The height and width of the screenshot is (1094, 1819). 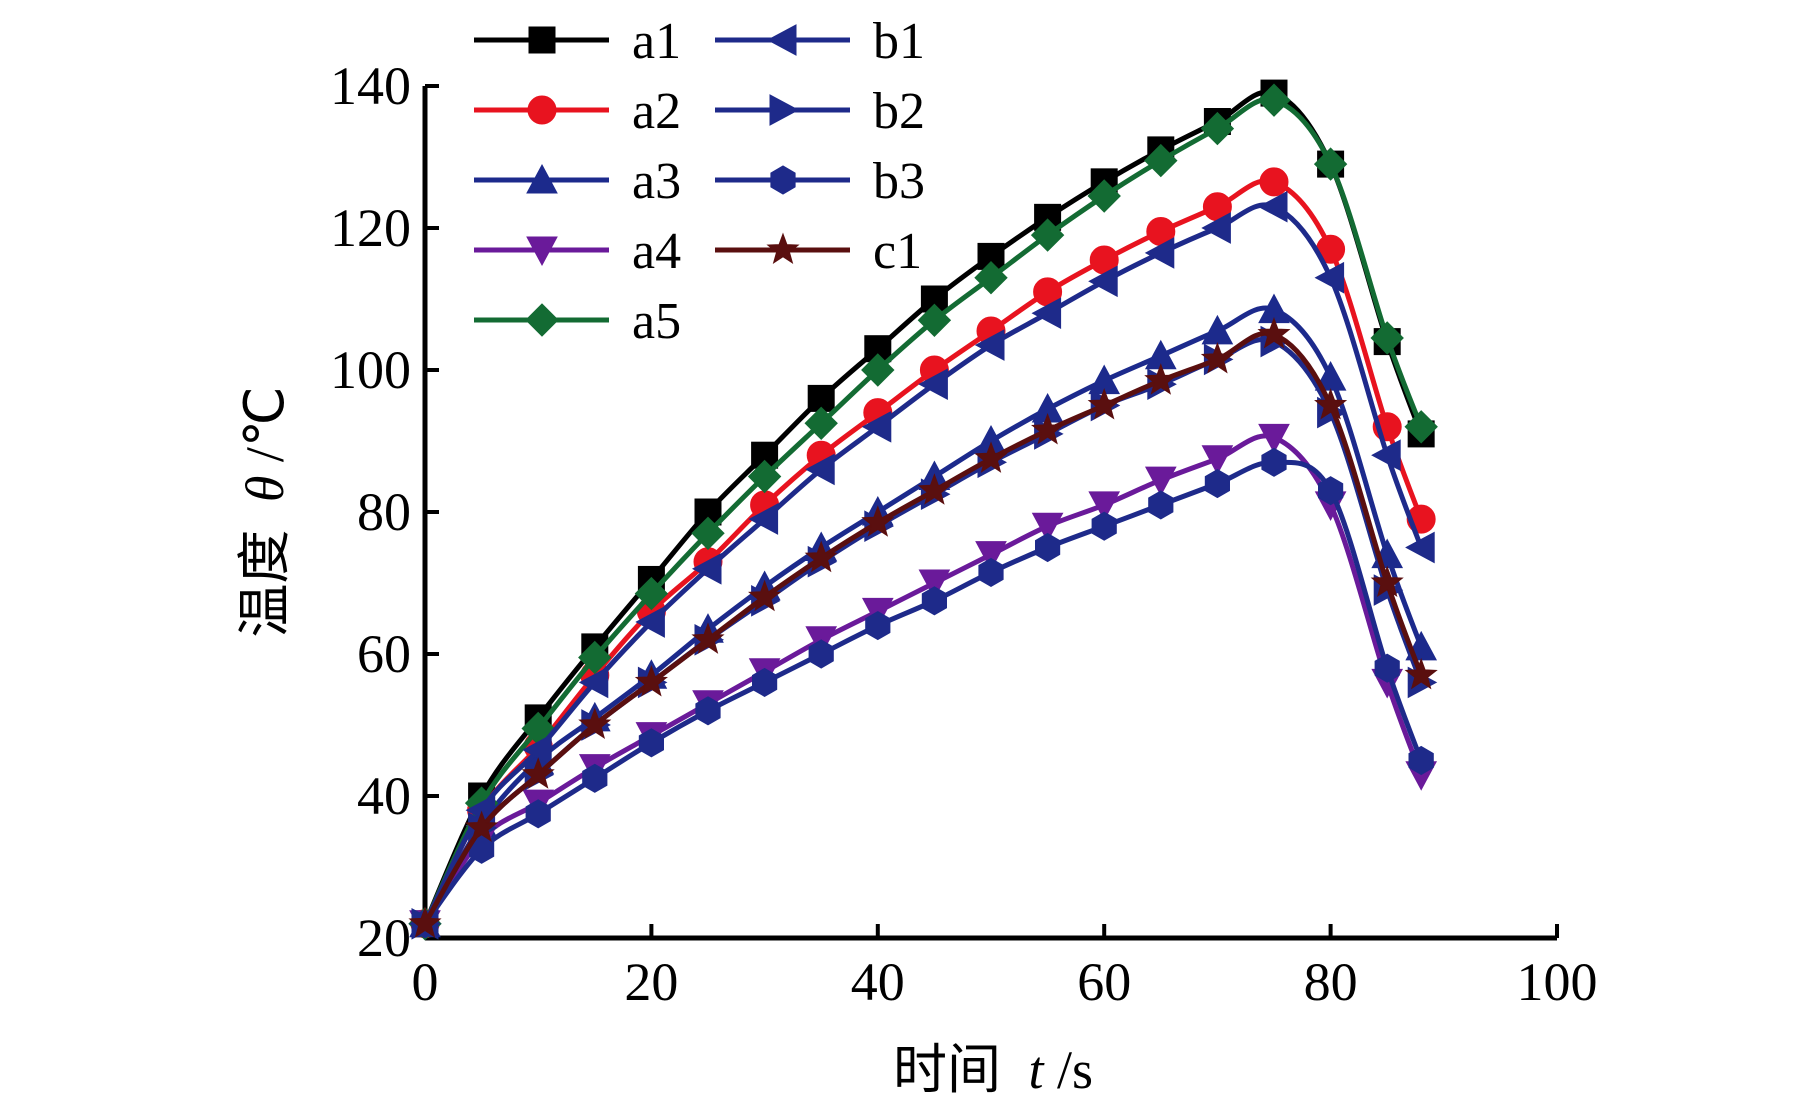 I want to click on y-axis-title-unit: /℃, so click(x=265, y=424).